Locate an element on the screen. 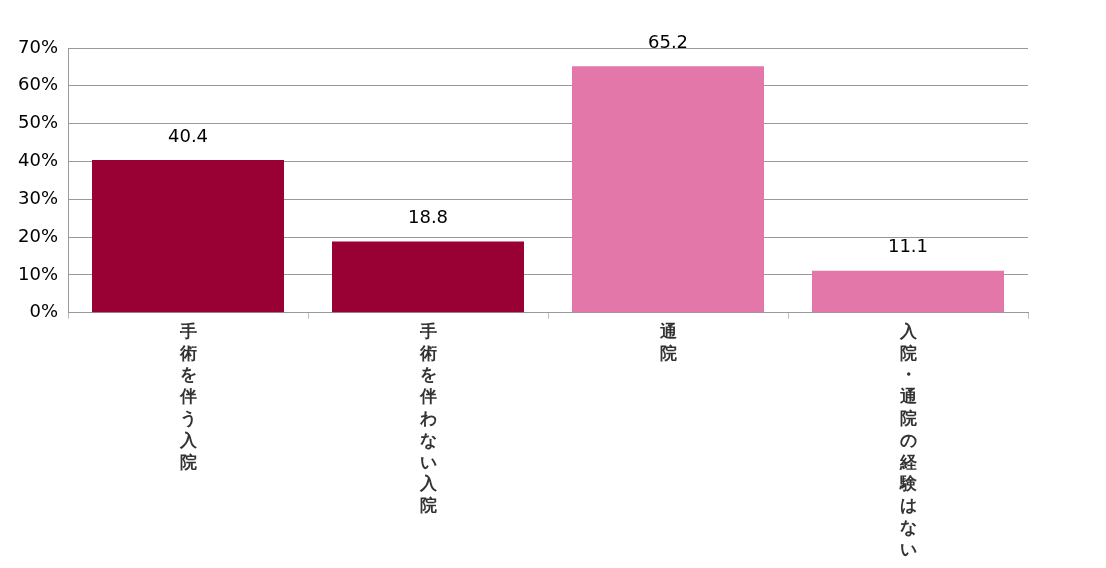 The image size is (1106, 568). data-label: 18.8 is located at coordinates (428, 217).